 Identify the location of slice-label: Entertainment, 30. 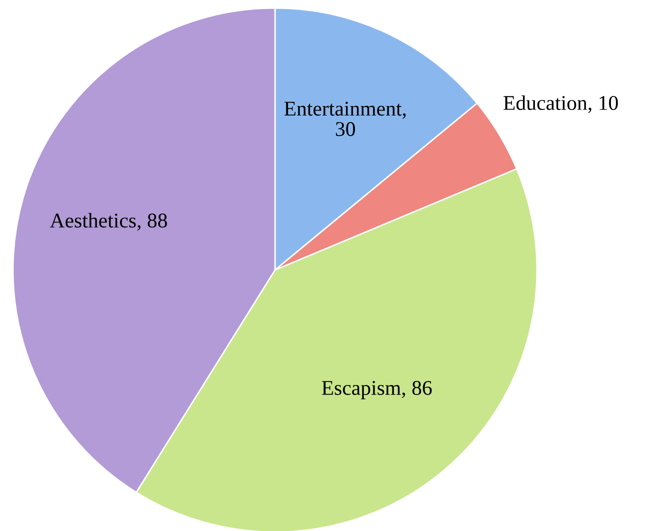
(345, 119).